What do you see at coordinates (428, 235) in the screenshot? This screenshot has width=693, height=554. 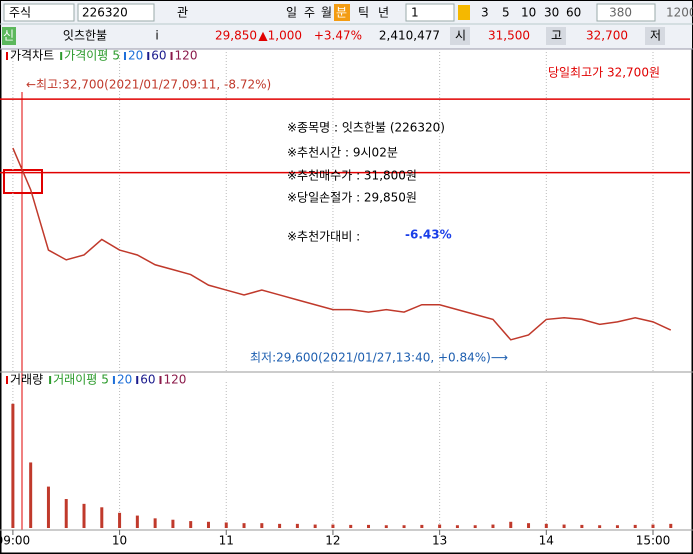 I see `rate: -6.43%` at bounding box center [428, 235].